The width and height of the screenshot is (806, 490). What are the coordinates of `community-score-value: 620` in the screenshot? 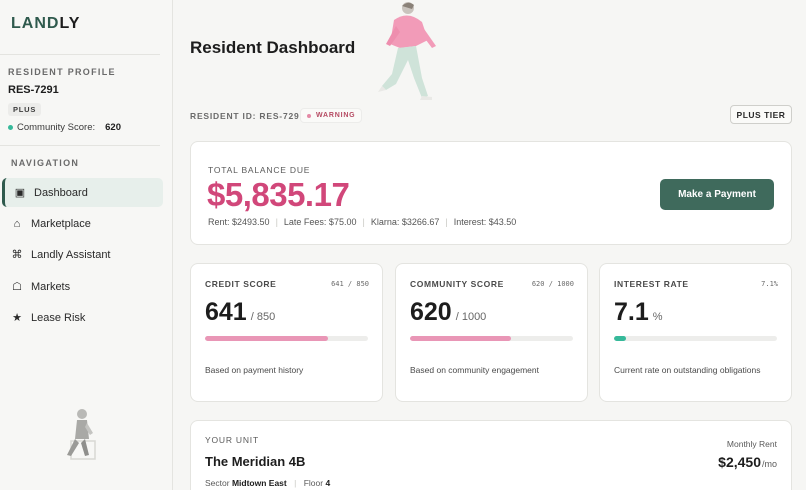 It's located at (113, 127).